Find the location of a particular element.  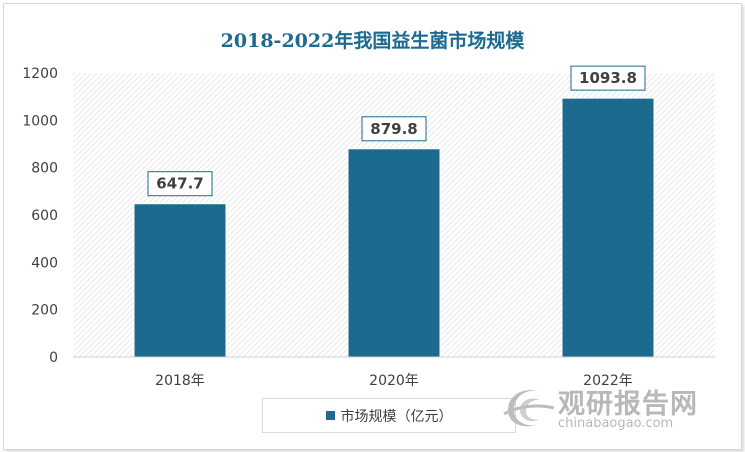

x-tick-label: 2022年 is located at coordinates (608, 381).